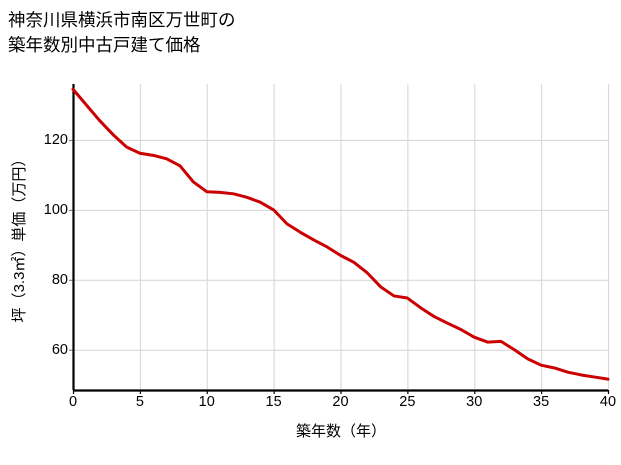 This screenshot has width=621, height=465. Describe the element at coordinates (48, 232) in the screenshot. I see `y-axis-tick-labels: 60 80 100 120` at that location.